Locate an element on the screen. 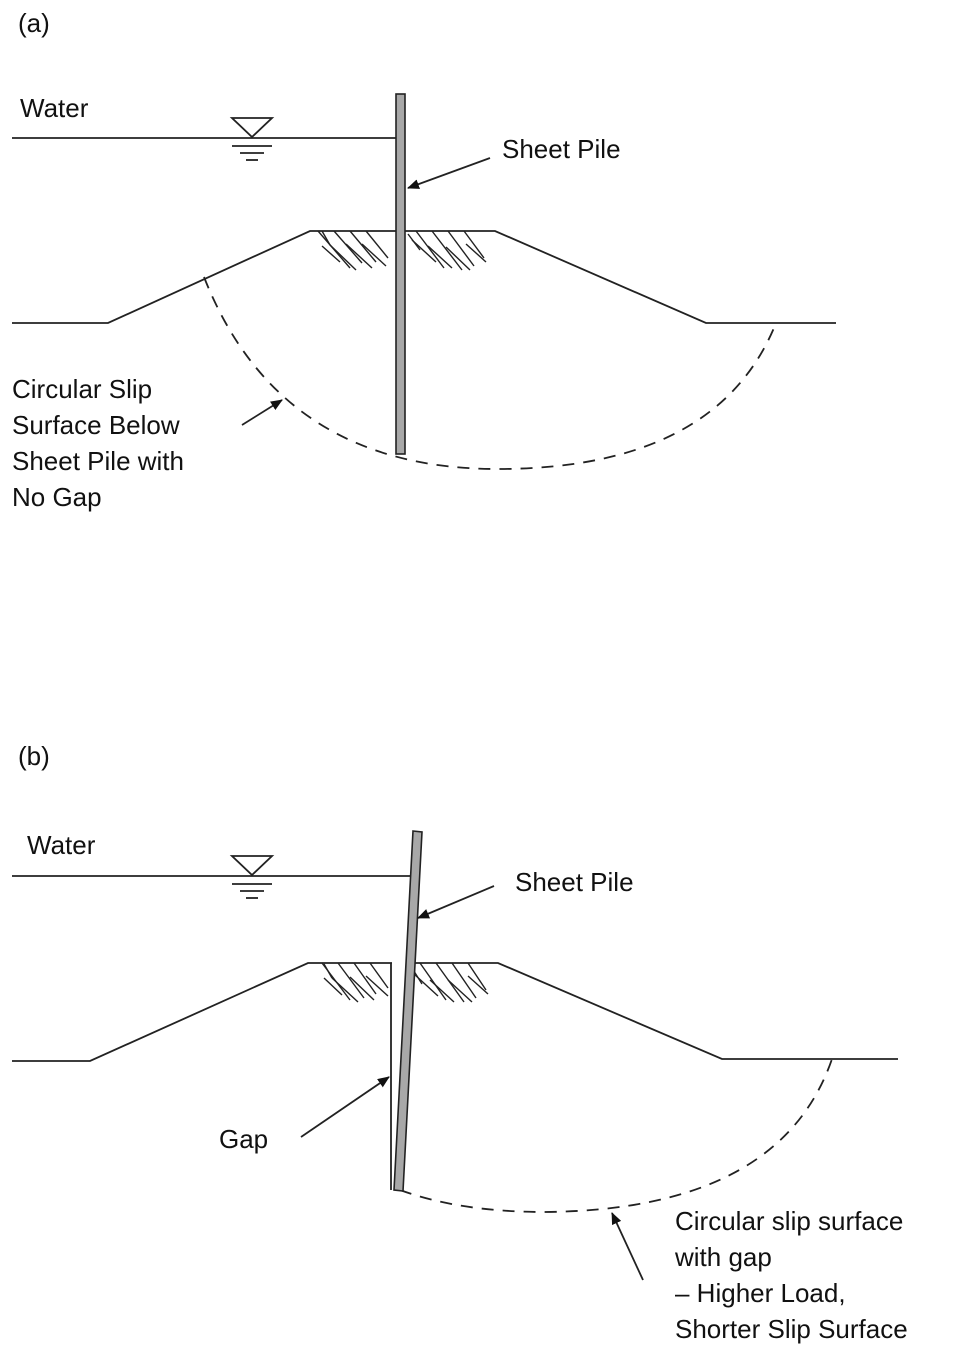 The height and width of the screenshot is (1369, 967). panel-b-pile-label: Sheet Pile is located at coordinates (574, 882).